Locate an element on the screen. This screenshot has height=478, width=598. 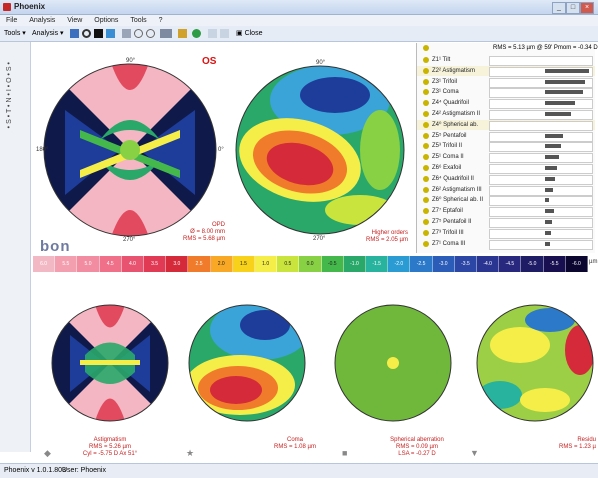
scale-step: -0.5 is located at coordinates (332, 264).